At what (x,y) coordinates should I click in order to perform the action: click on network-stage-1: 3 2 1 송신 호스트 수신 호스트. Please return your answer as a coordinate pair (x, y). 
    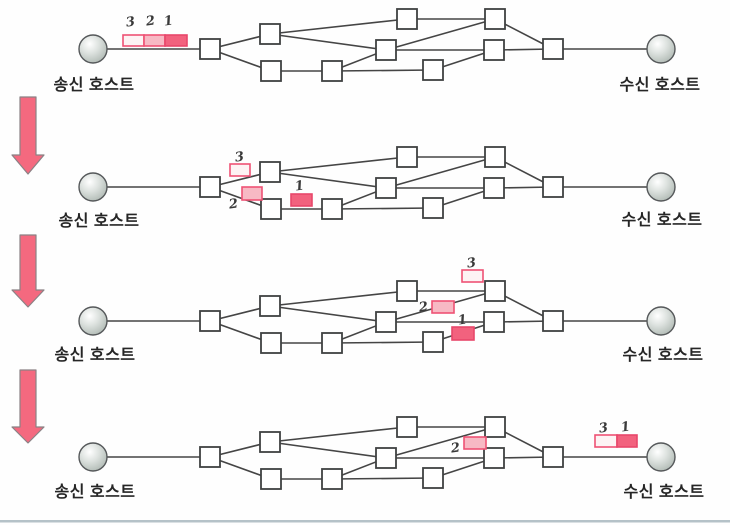
    Looking at the image, I should click on (376, 51).